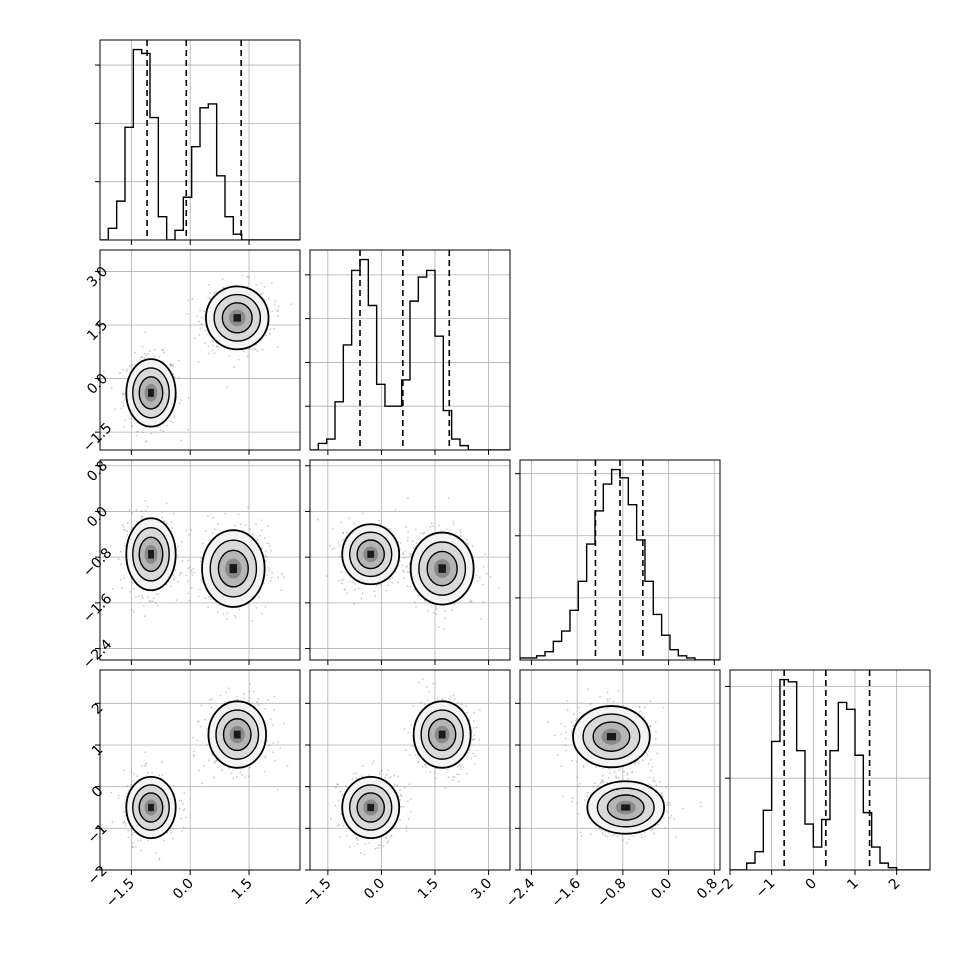 The width and height of the screenshot is (970, 975). What do you see at coordinates (151, 554) in the screenshot?
I see `density-peak` at bounding box center [151, 554].